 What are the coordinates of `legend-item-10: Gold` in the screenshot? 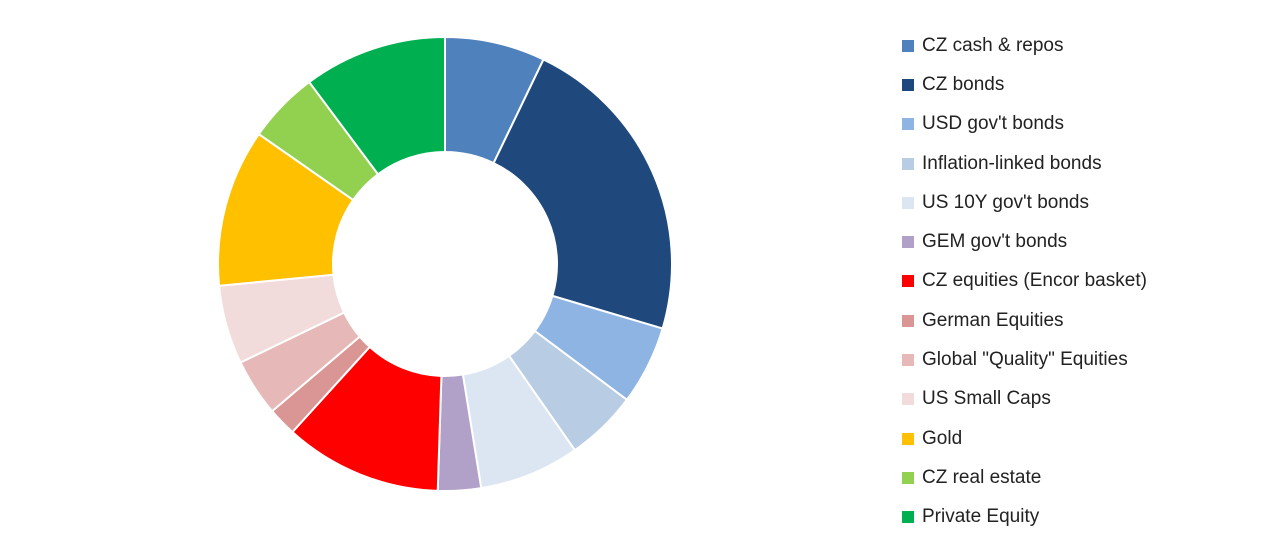 It's located at (1024, 438).